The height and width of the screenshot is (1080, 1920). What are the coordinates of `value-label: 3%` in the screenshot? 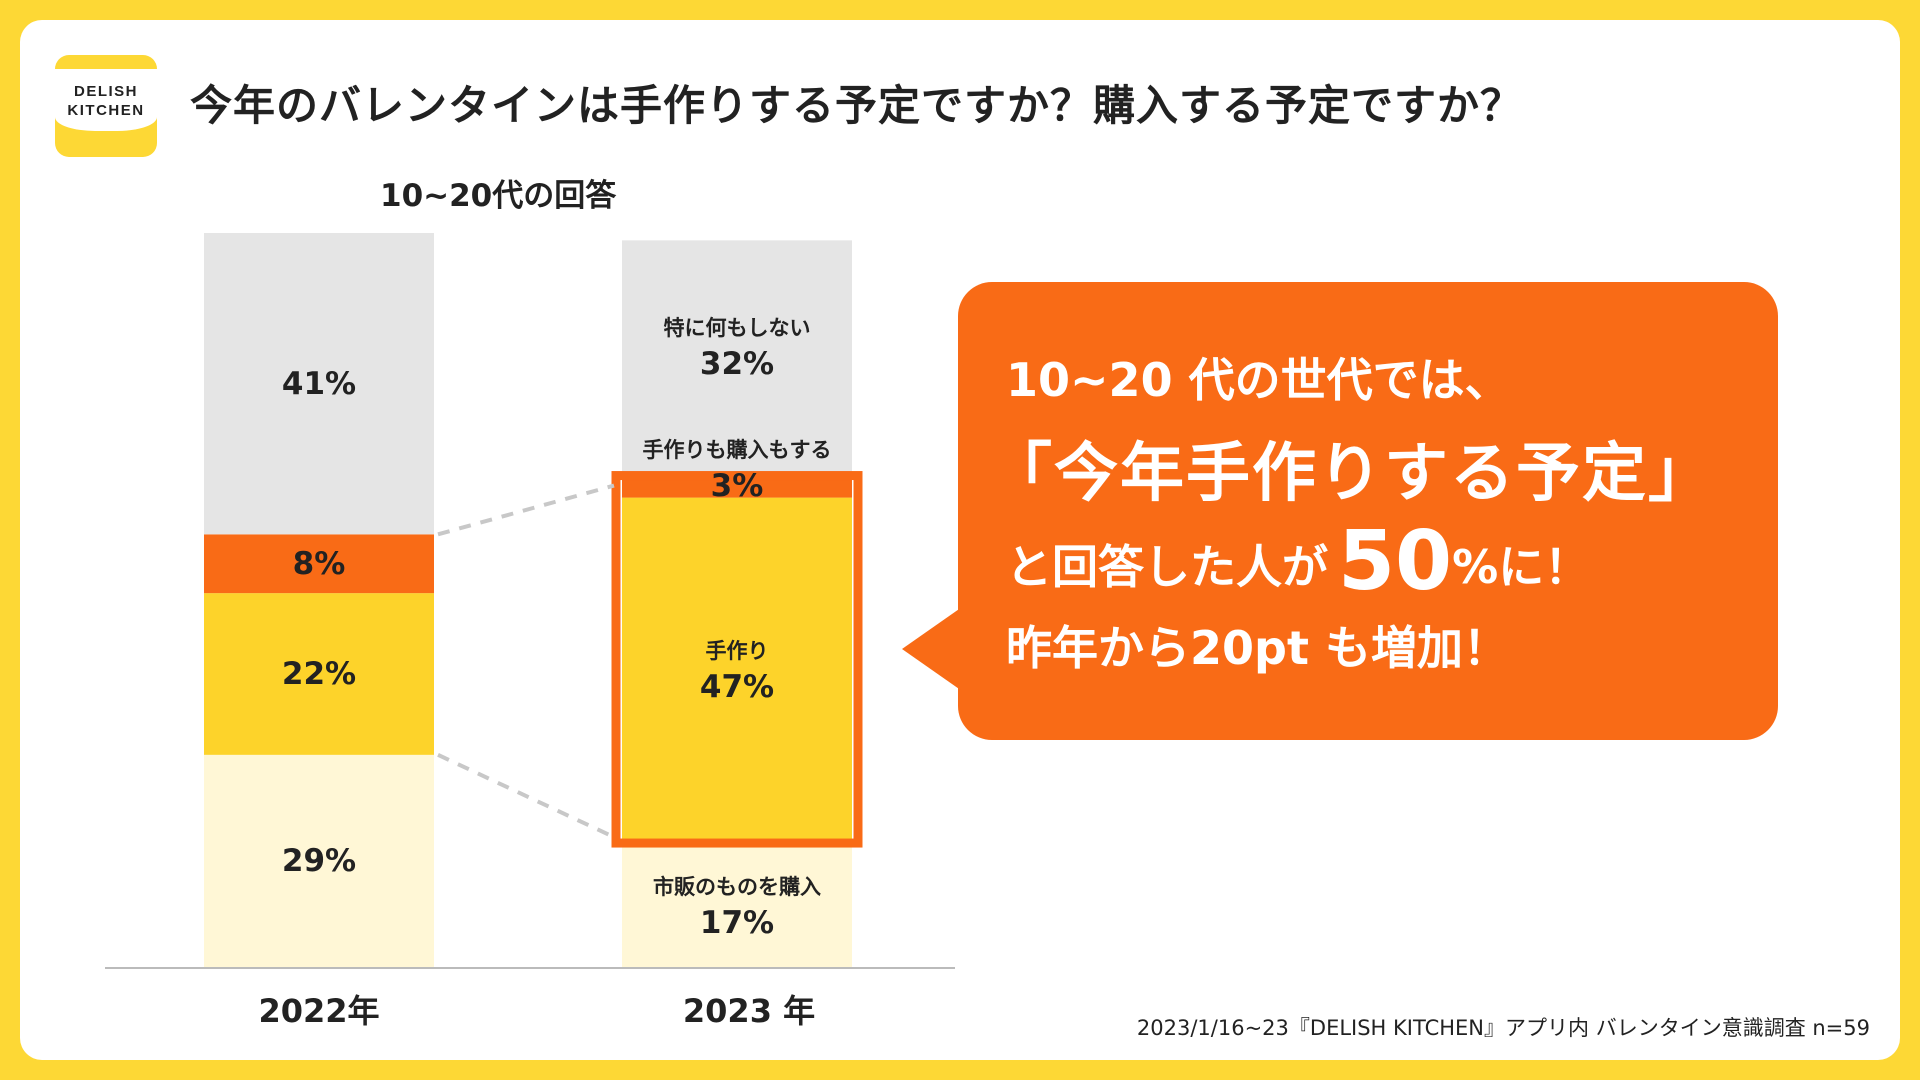 It's located at (737, 485).